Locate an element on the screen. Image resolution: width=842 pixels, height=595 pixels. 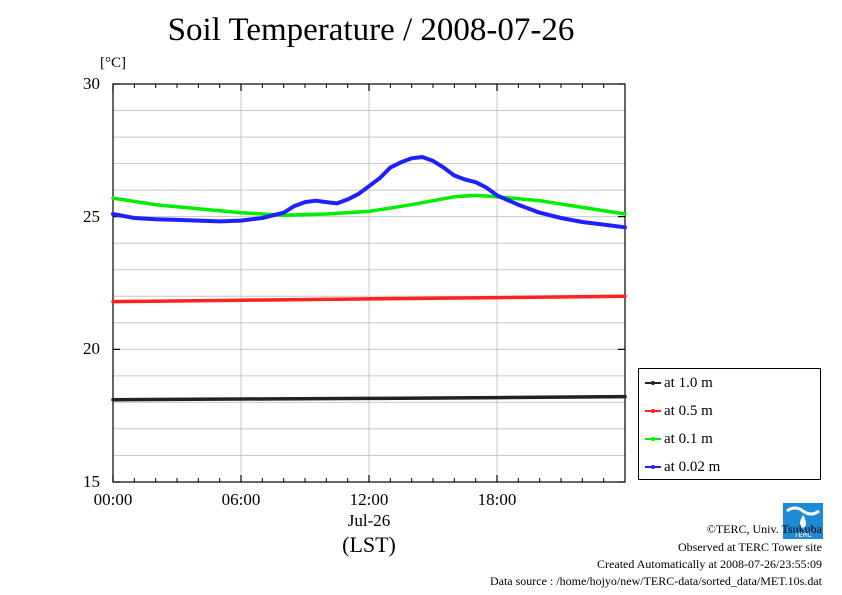
y-tick-label: 30 is located at coordinates (91, 83).